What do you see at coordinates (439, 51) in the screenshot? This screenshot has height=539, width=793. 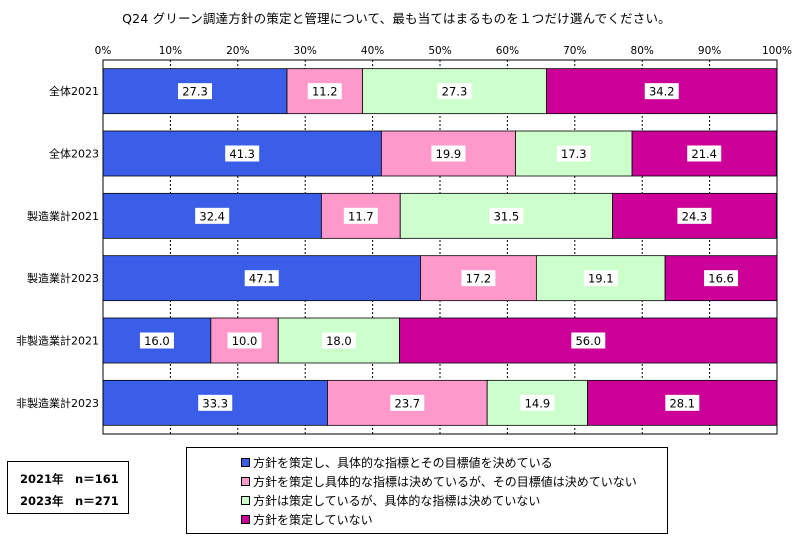 I see `x-tick-label: 50%` at bounding box center [439, 51].